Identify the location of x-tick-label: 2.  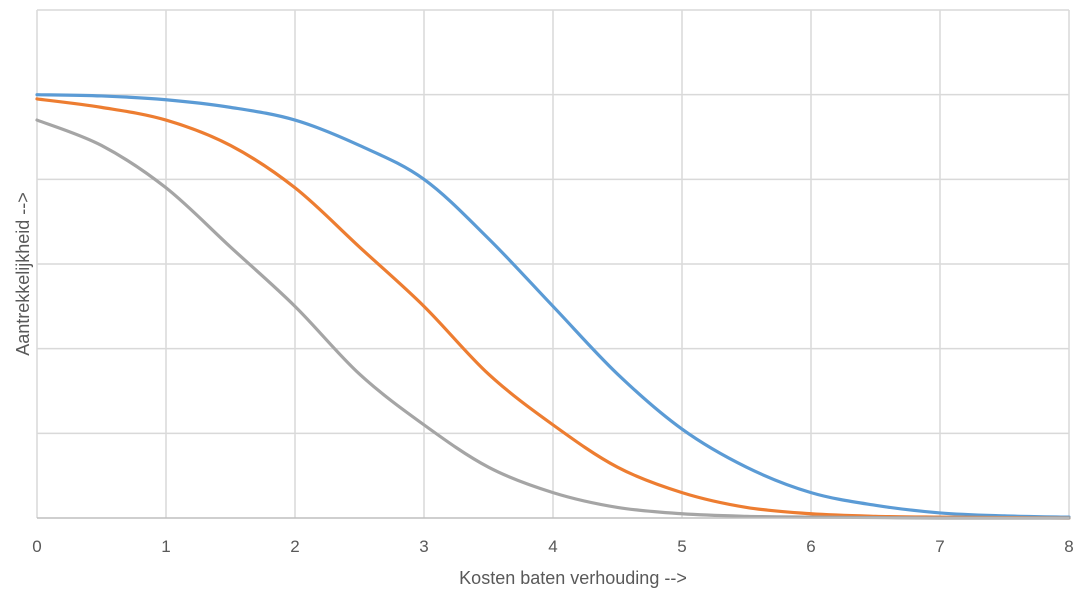
(294, 546).